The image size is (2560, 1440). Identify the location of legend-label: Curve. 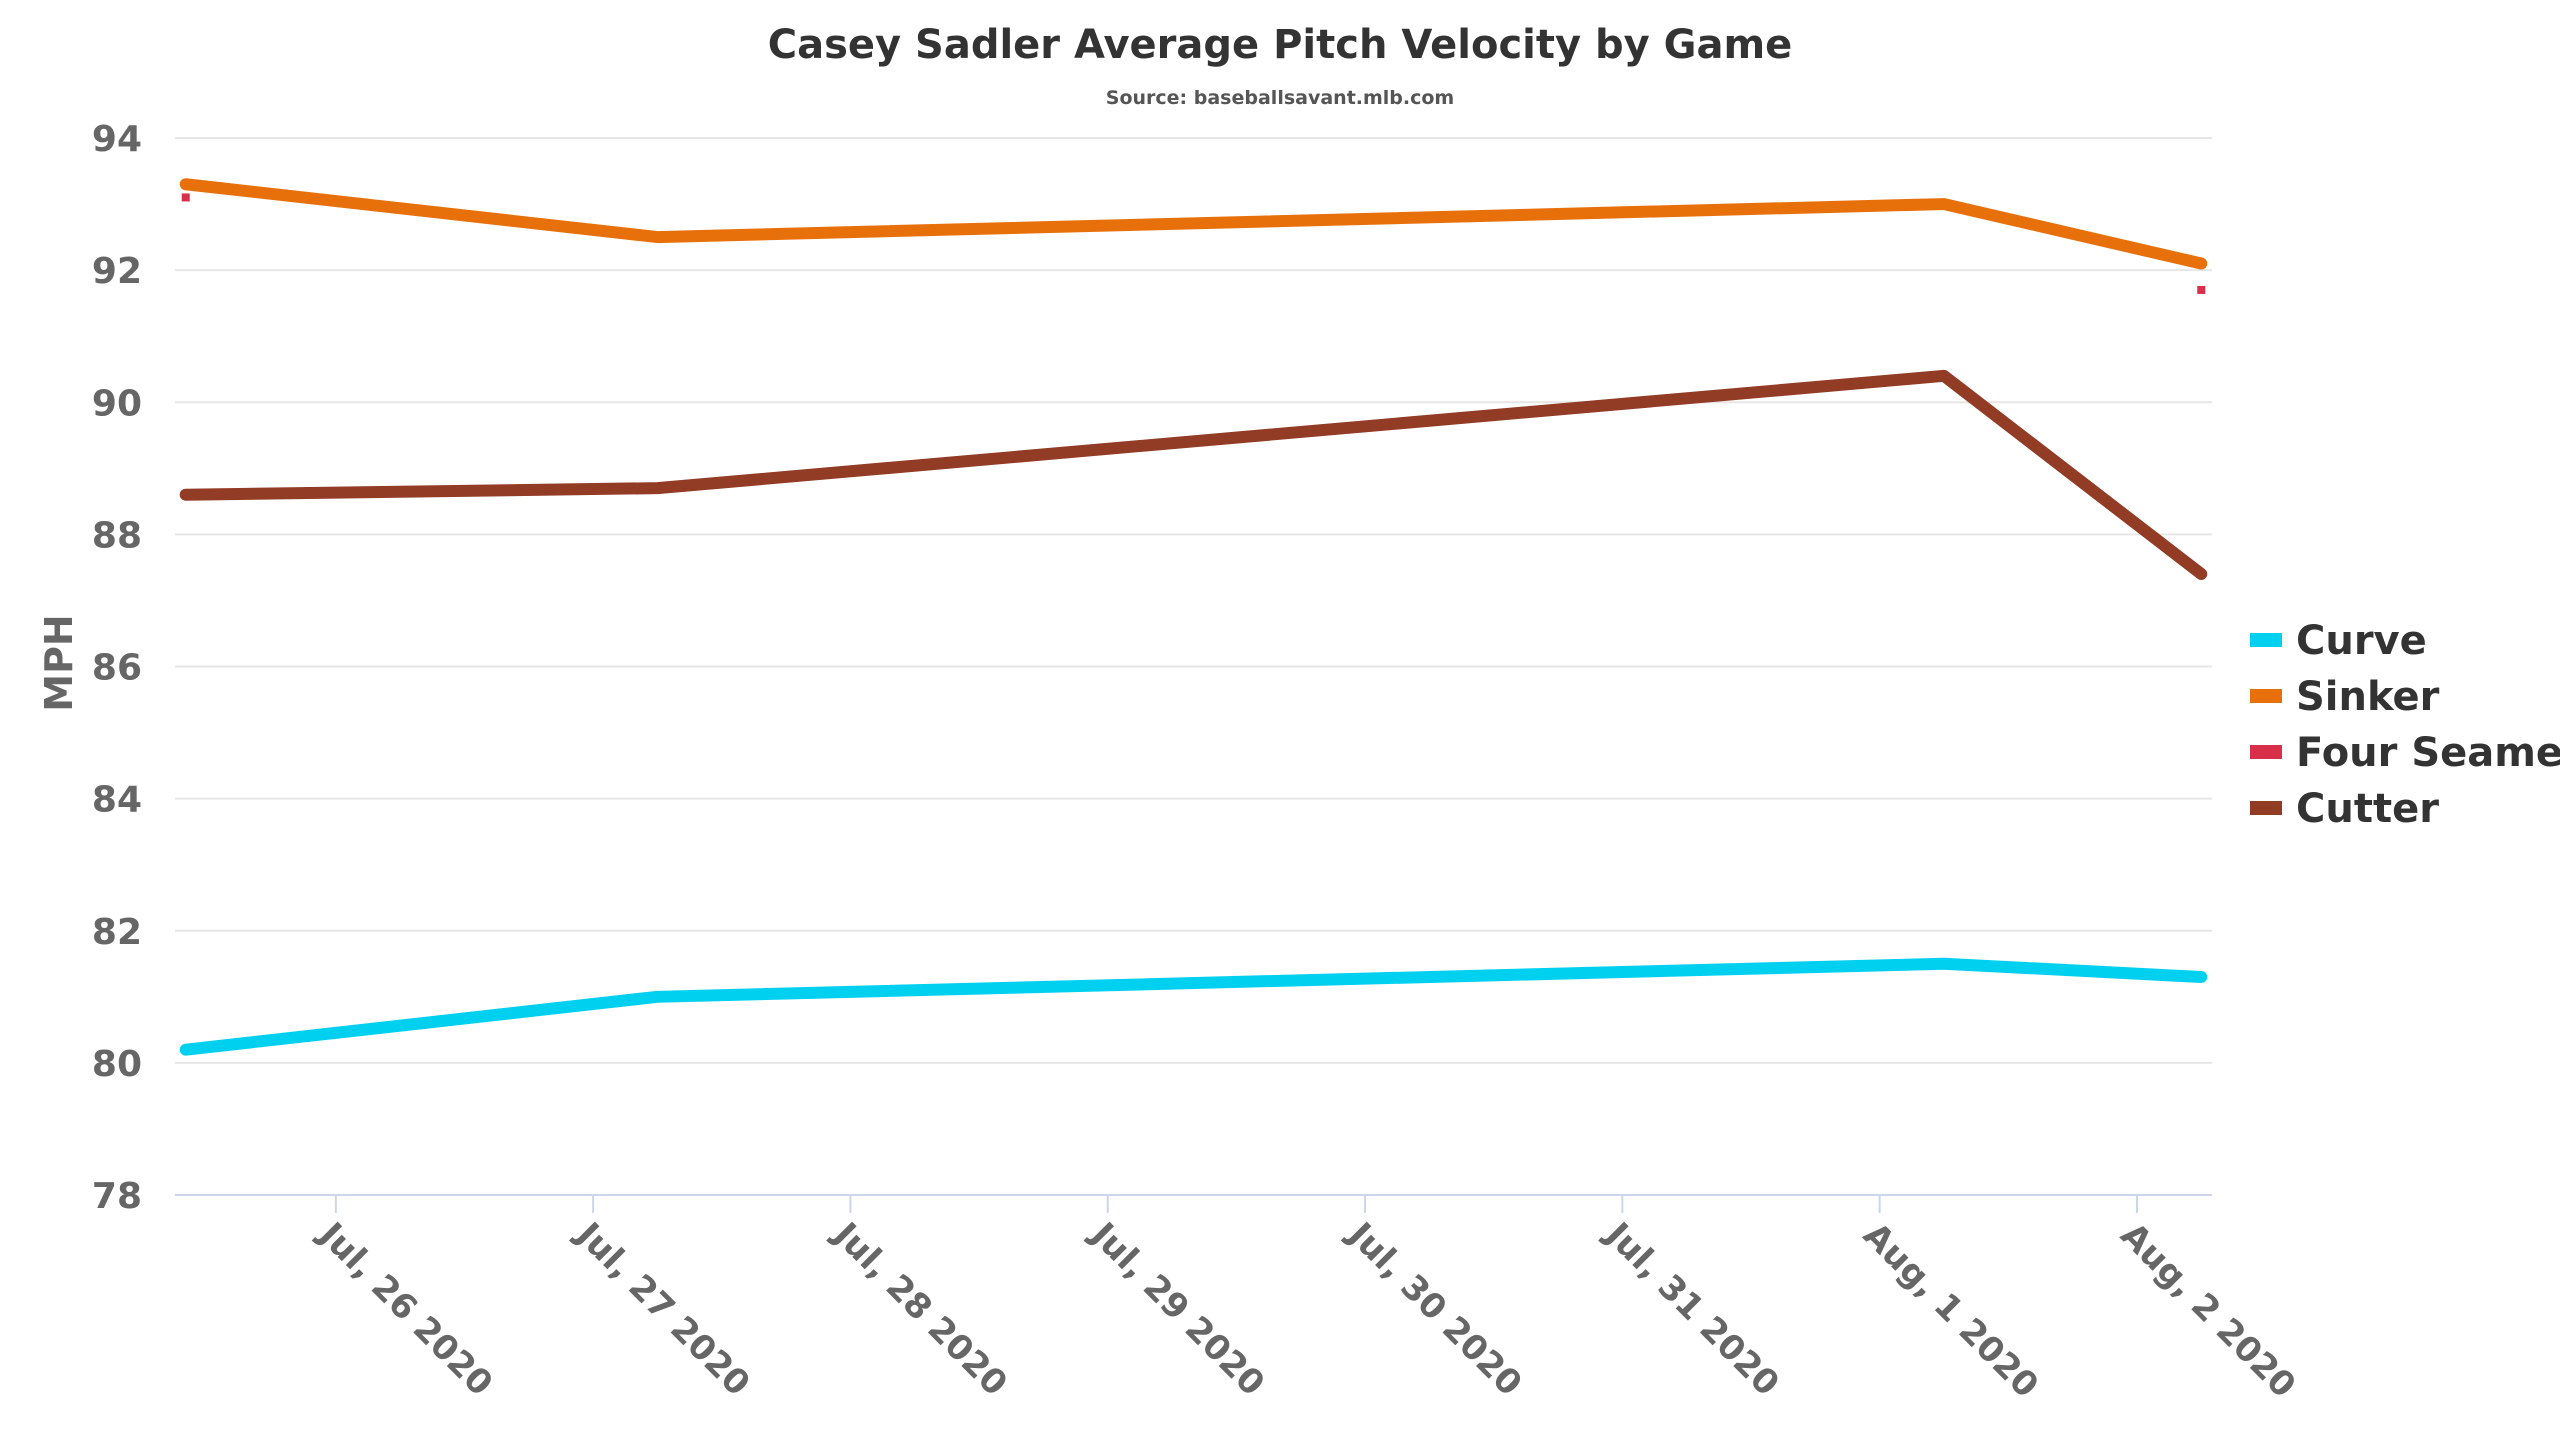
(2361, 641).